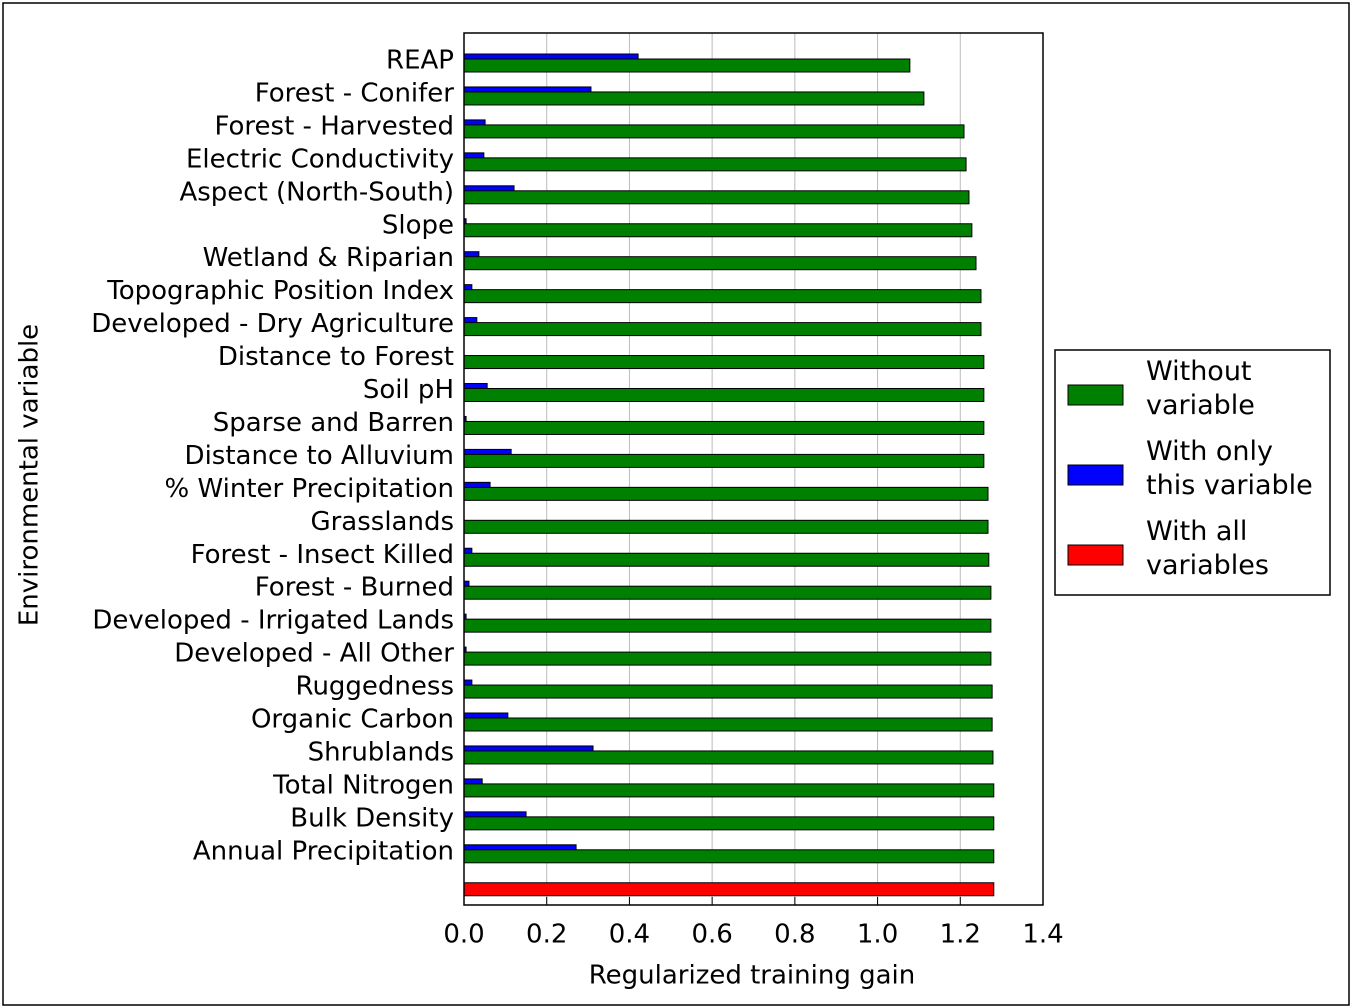 This screenshot has width=1352, height=1008. What do you see at coordinates (320, 159) in the screenshot?
I see `y-tick-label: Electric Conductivity` at bounding box center [320, 159].